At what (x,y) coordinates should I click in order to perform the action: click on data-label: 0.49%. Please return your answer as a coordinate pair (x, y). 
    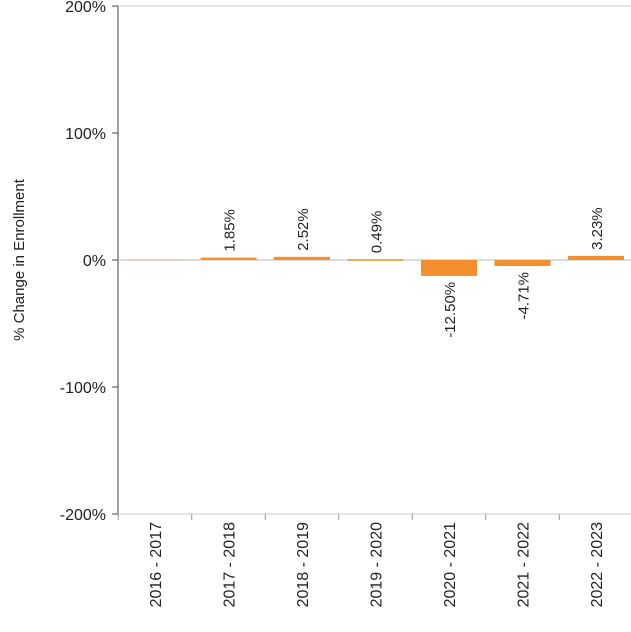
    Looking at the image, I should click on (377, 232).